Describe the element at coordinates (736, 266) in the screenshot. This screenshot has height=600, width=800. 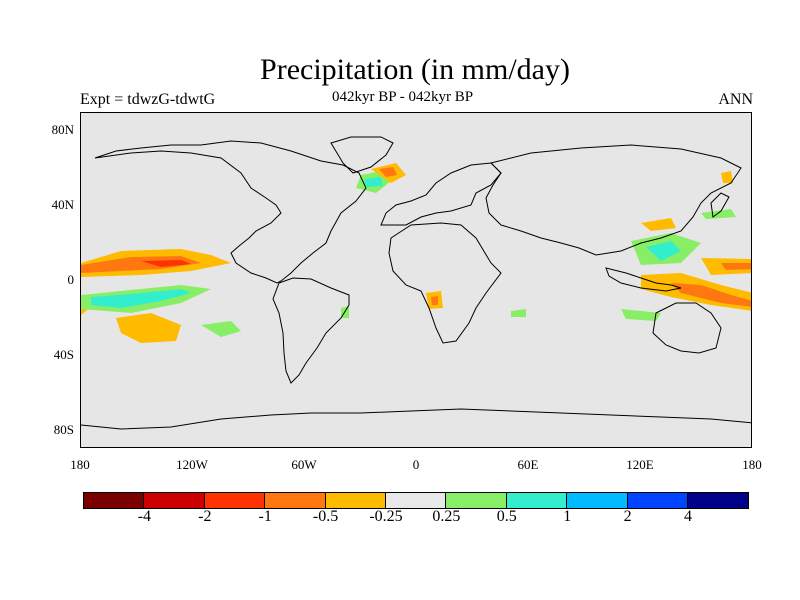
I see `west-pacific-dry-core` at that location.